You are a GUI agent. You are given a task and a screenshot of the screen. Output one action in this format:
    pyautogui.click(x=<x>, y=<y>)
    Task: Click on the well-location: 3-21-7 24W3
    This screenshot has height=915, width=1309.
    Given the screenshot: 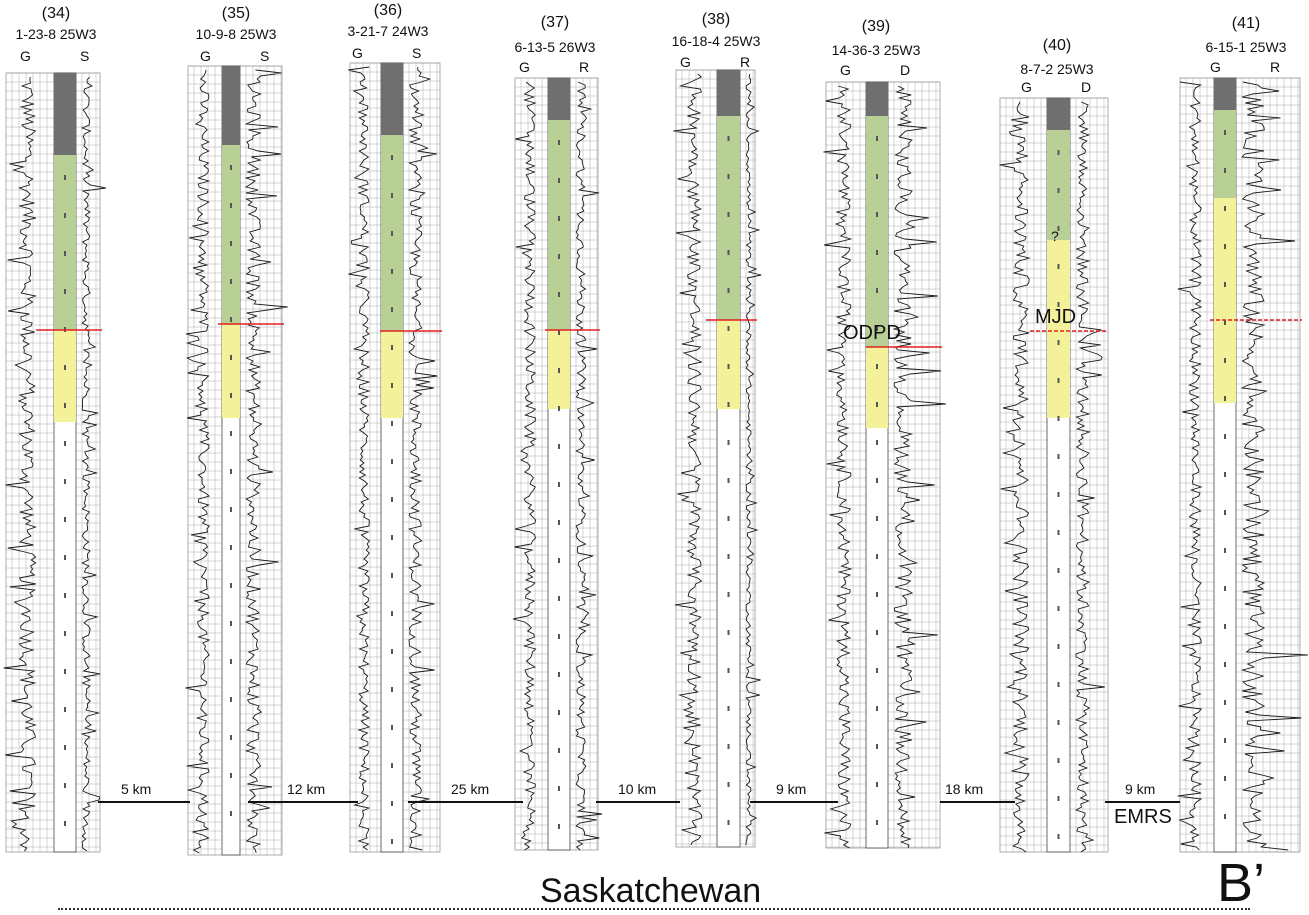 What is the action you would take?
    pyautogui.click(x=388, y=31)
    